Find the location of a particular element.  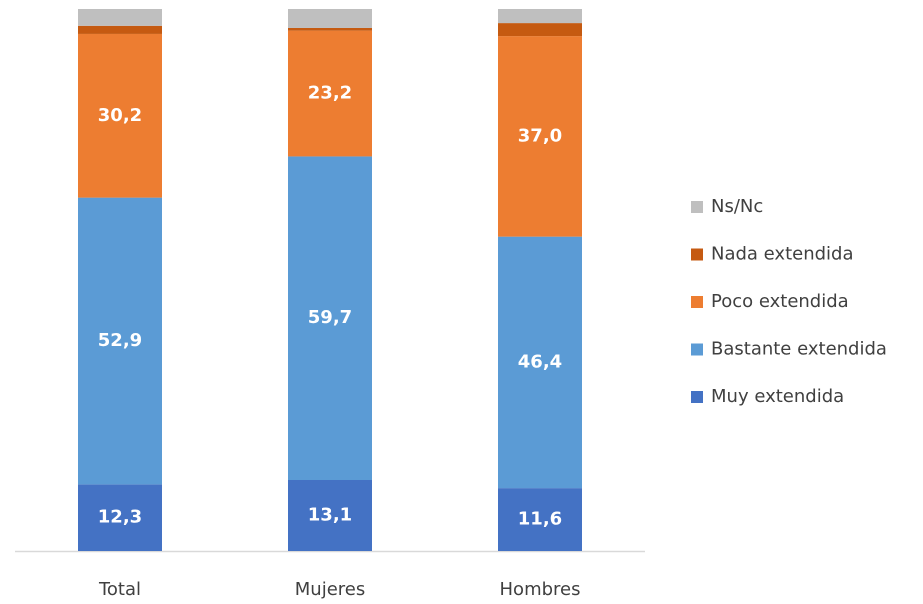

x-tick-label: Mujeres is located at coordinates (330, 589).